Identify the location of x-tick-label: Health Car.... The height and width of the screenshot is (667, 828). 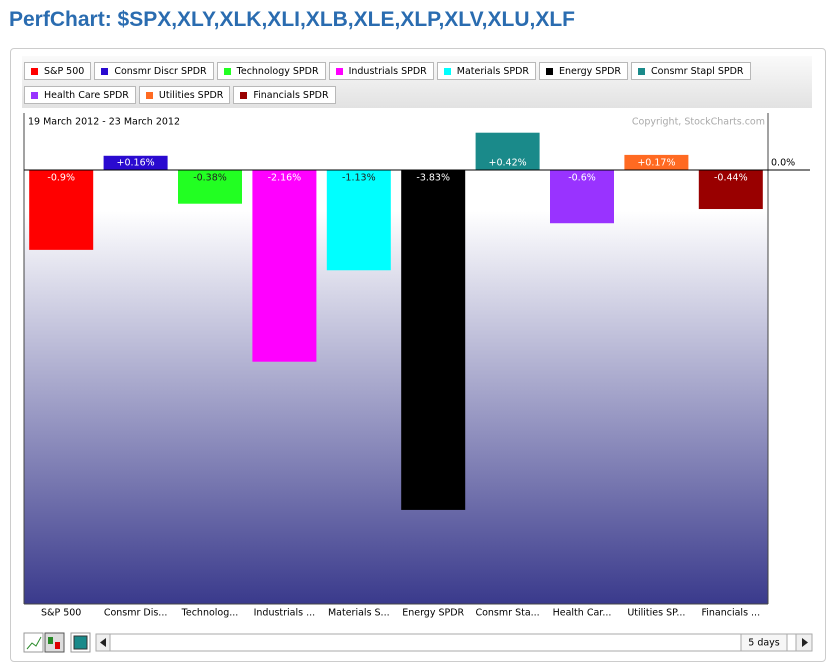
(582, 613).